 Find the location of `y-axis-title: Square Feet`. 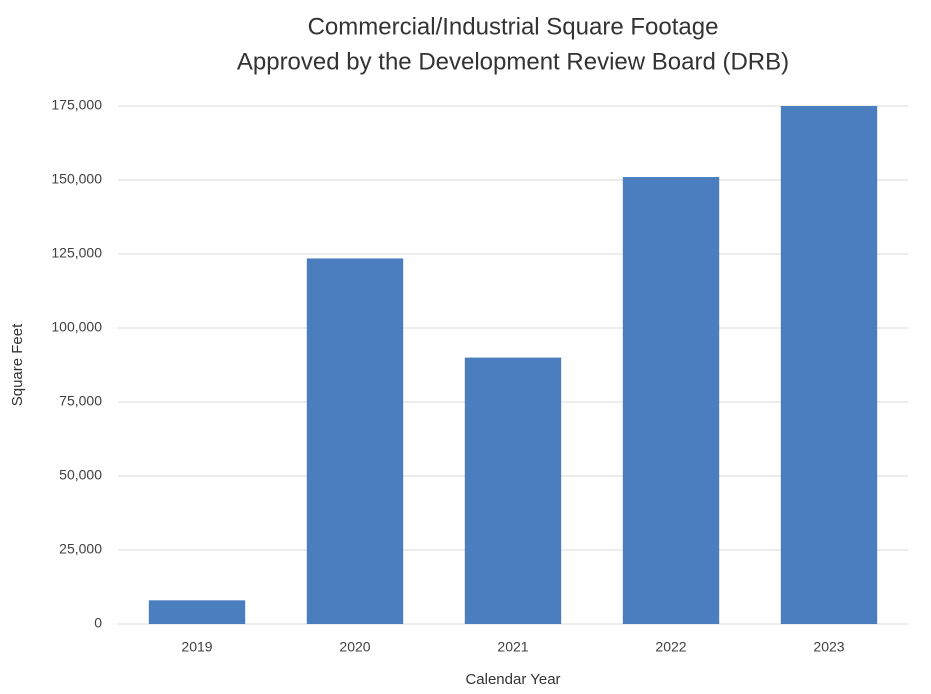

y-axis-title: Square Feet is located at coordinates (17, 364).